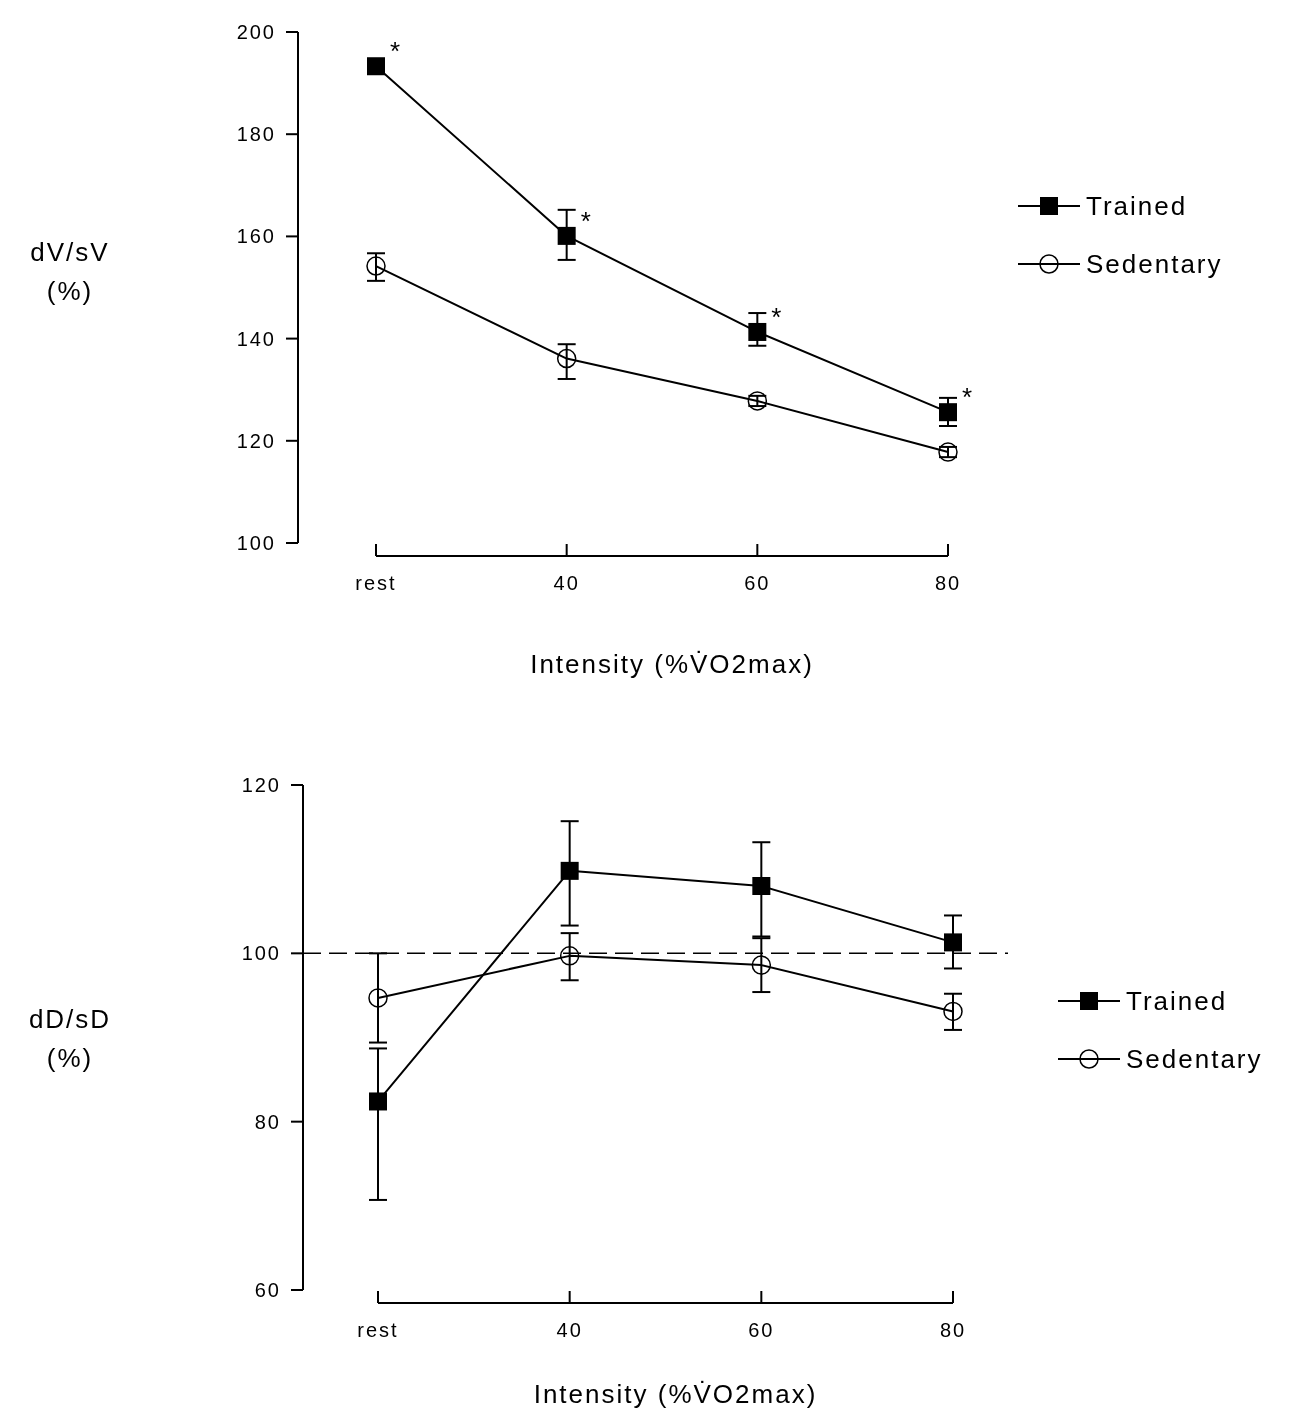 This screenshot has height=1423, width=1300. Describe the element at coordinates (70, 1038) in the screenshot. I see `y-axis-title: dD/sD (%)` at that location.